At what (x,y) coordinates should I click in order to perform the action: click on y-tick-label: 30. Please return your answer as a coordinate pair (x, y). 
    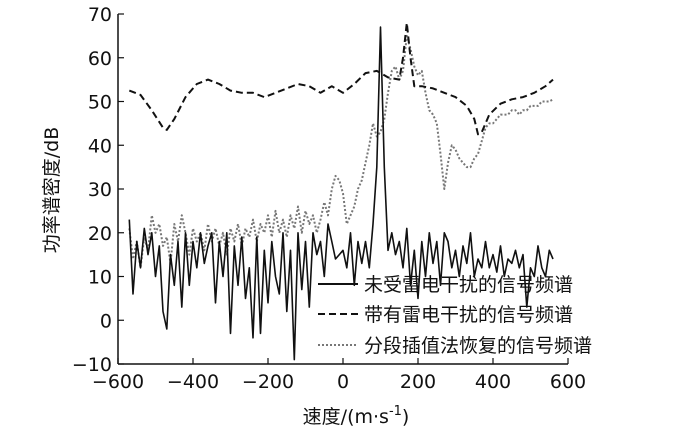
    Looking at the image, I should click on (100, 190).